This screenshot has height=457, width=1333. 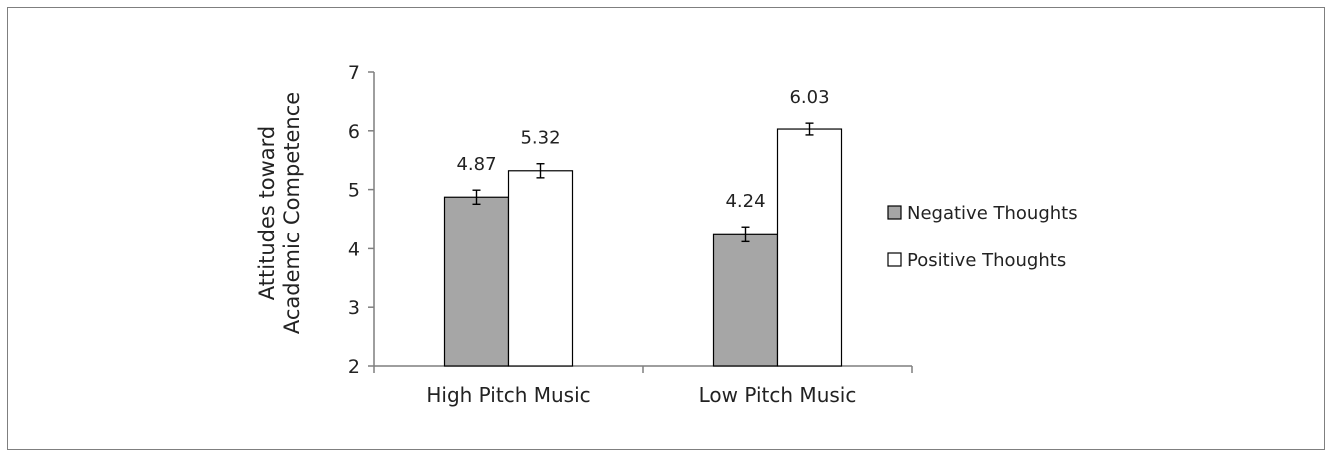 What do you see at coordinates (982, 237) in the screenshot?
I see `legend: Negative Thoughts Positive Thoughts` at bounding box center [982, 237].